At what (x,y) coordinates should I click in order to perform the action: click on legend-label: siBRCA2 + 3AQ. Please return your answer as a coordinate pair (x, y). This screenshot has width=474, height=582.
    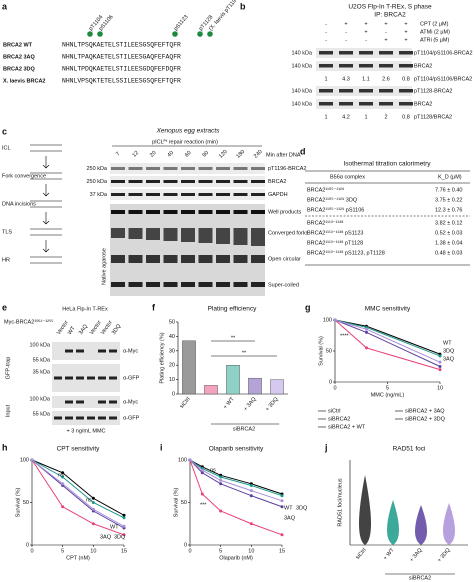
    Looking at the image, I should click on (425, 411).